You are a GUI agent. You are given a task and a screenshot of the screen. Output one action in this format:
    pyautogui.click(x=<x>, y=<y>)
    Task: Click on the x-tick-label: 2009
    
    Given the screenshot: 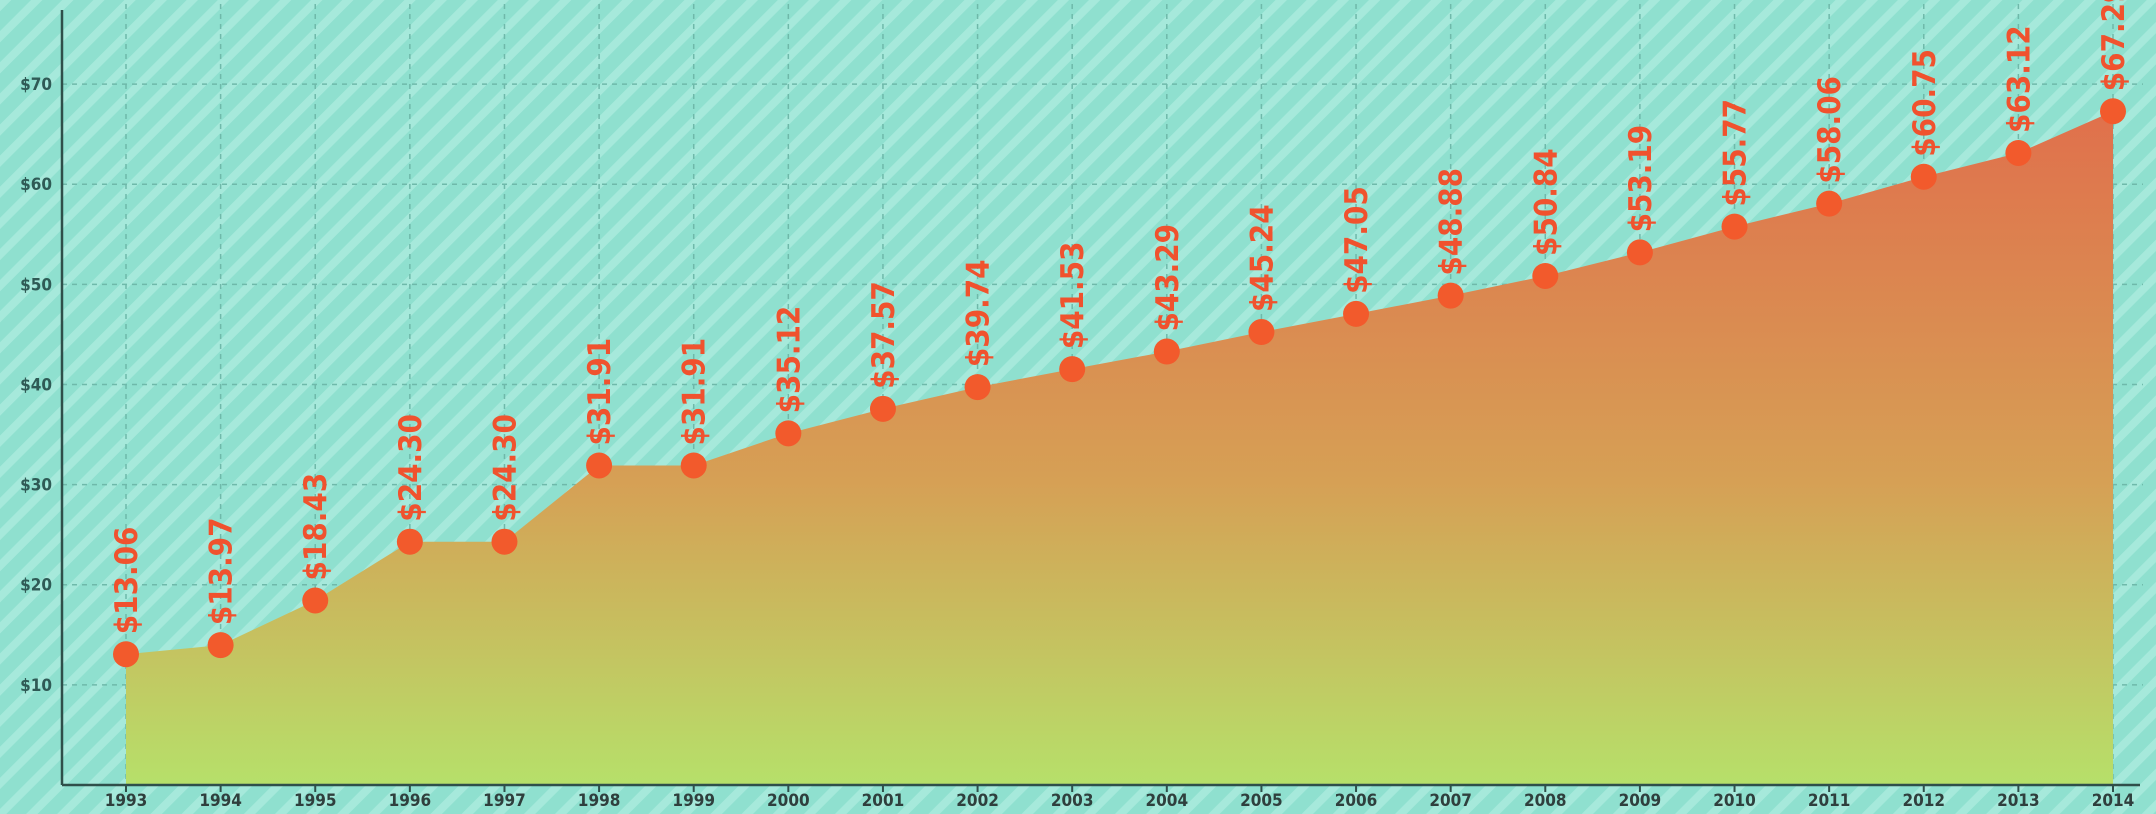 What is the action you would take?
    pyautogui.click(x=1640, y=801)
    